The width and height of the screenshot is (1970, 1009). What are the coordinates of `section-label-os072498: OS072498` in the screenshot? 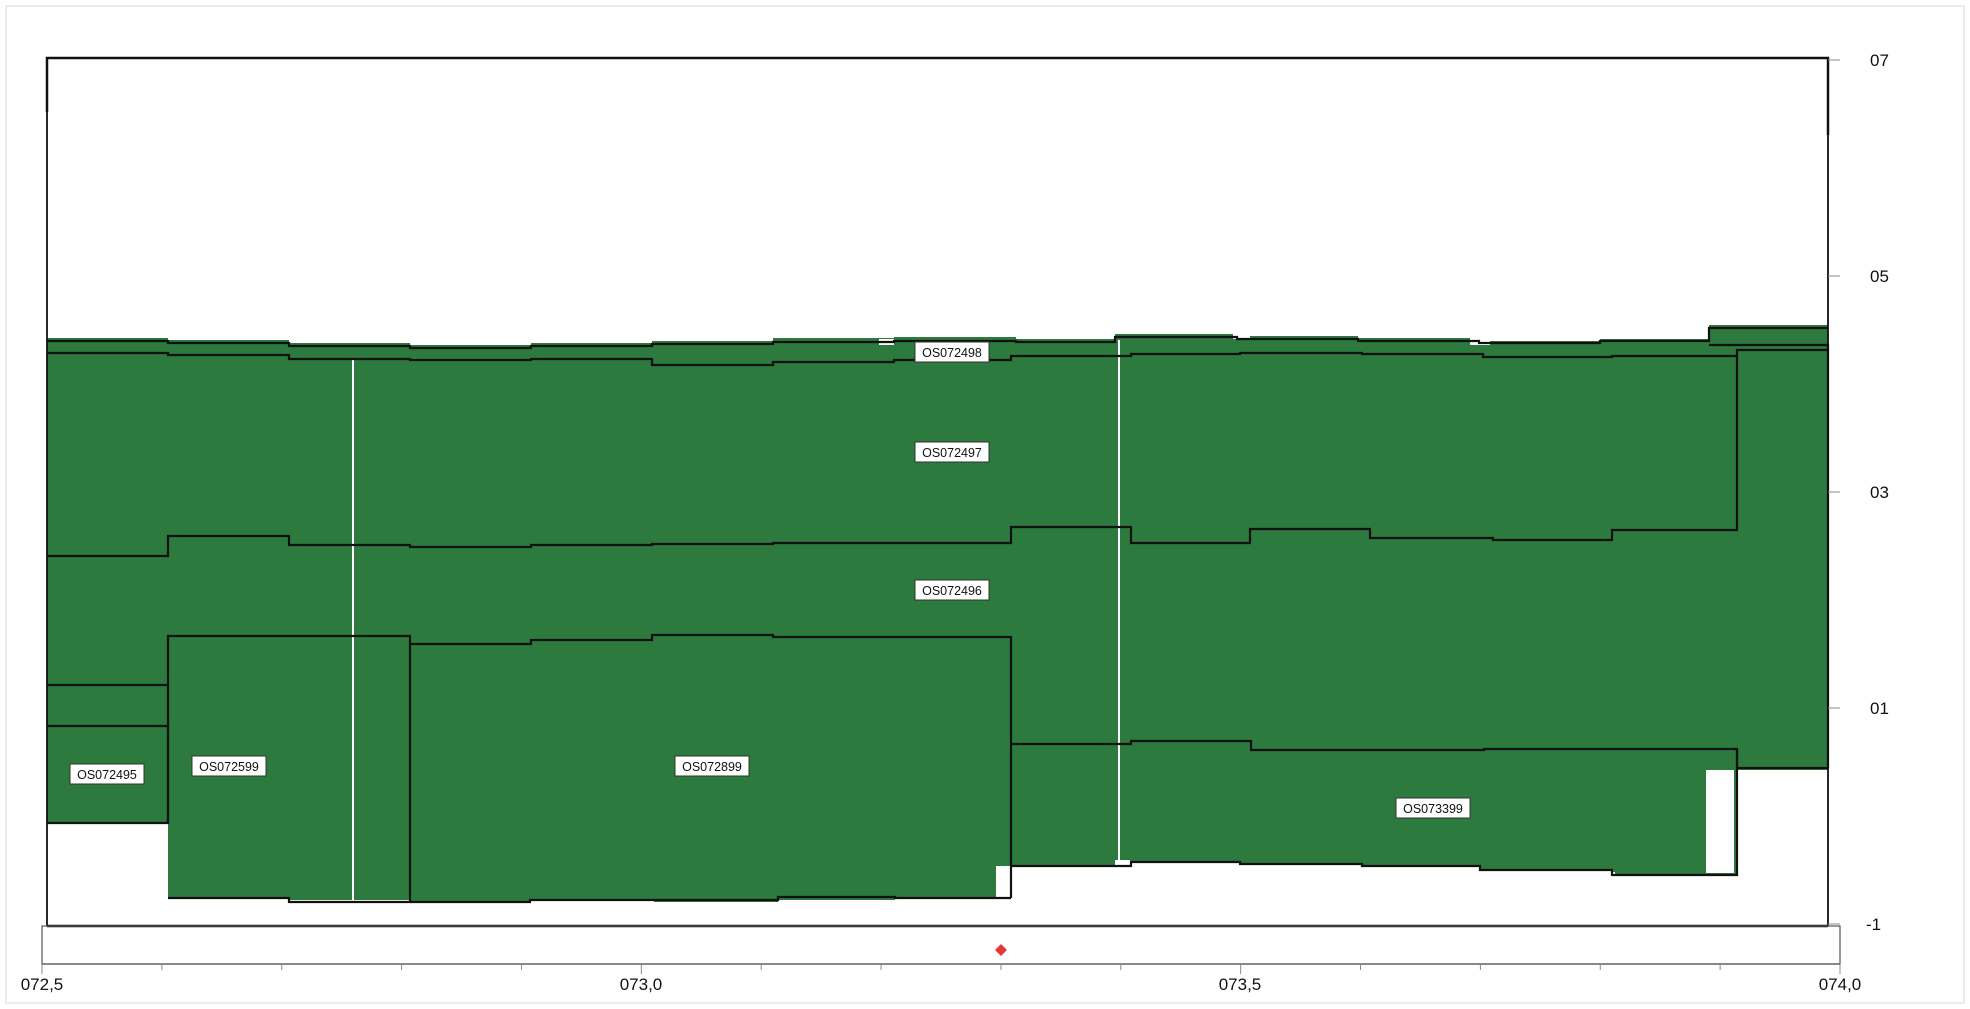 It's located at (952, 352).